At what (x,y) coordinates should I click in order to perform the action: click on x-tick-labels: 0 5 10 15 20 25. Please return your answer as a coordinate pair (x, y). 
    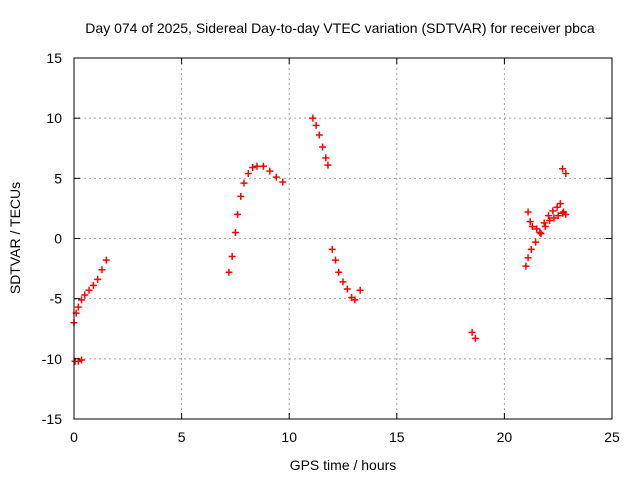
    Looking at the image, I should click on (345, 437).